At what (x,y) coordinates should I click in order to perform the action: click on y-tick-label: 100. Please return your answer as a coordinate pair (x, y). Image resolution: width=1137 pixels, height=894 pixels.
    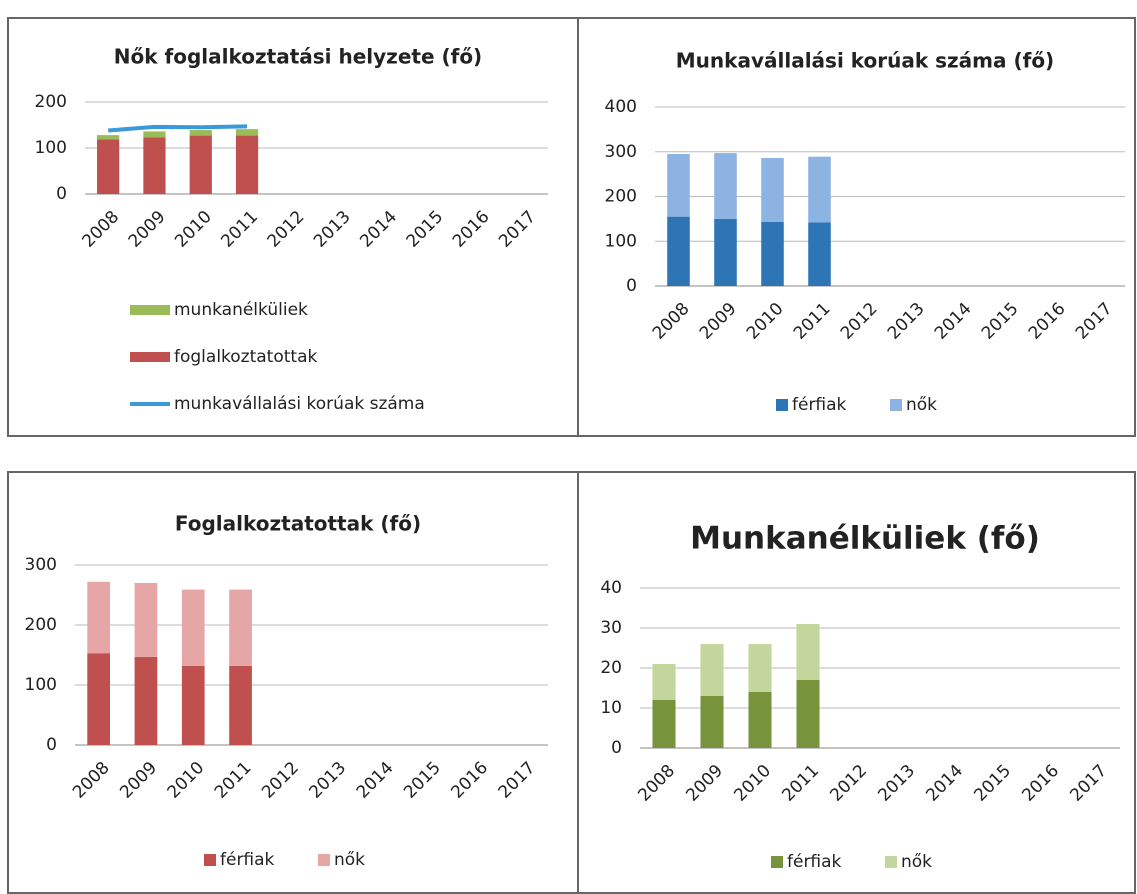
    Looking at the image, I should click on (41, 685).